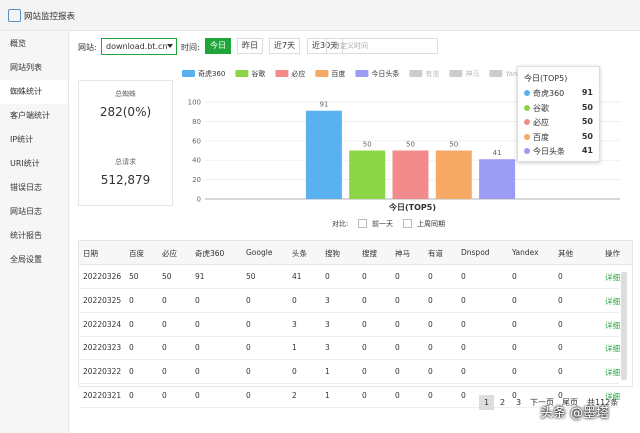  Describe the element at coordinates (26, 211) in the screenshot. I see `nav-item: 网站日志` at that location.